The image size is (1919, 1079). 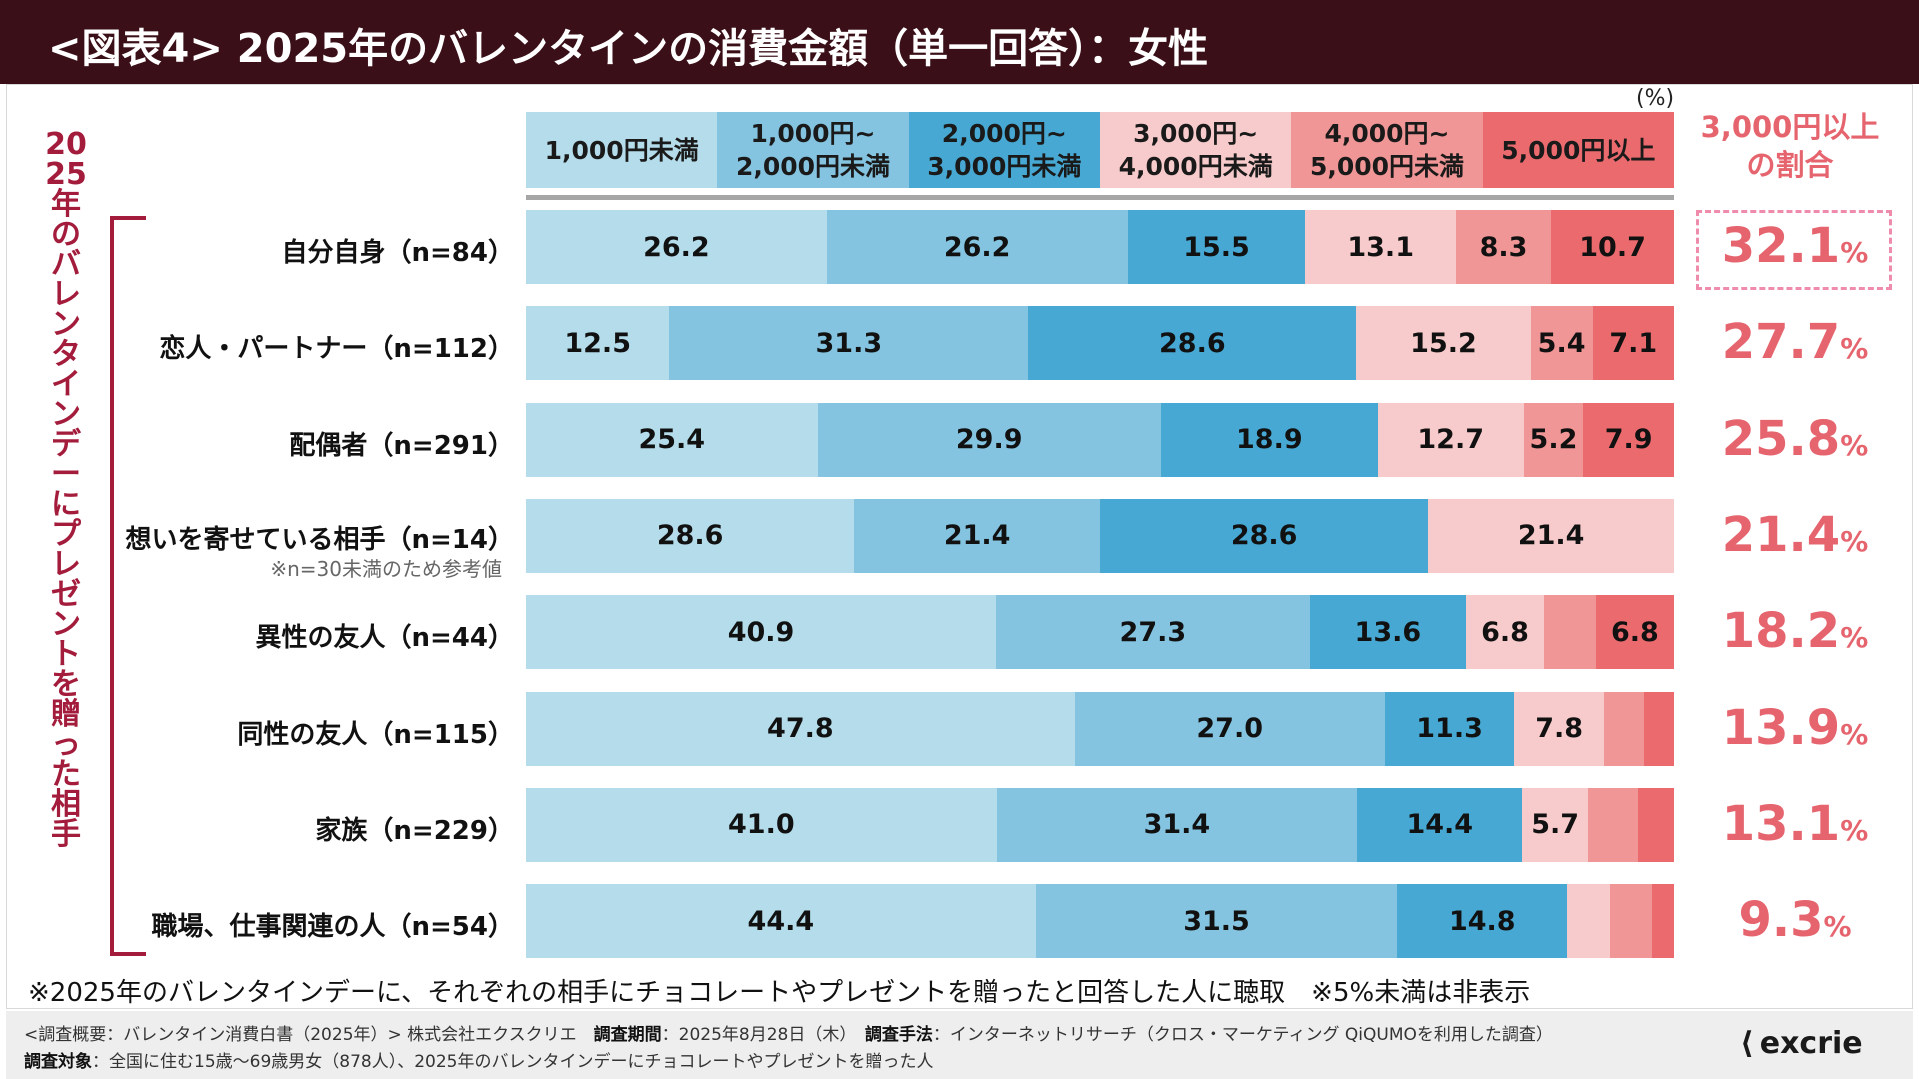 I want to click on legend-item: 5,000円以上, so click(x=1578, y=150).